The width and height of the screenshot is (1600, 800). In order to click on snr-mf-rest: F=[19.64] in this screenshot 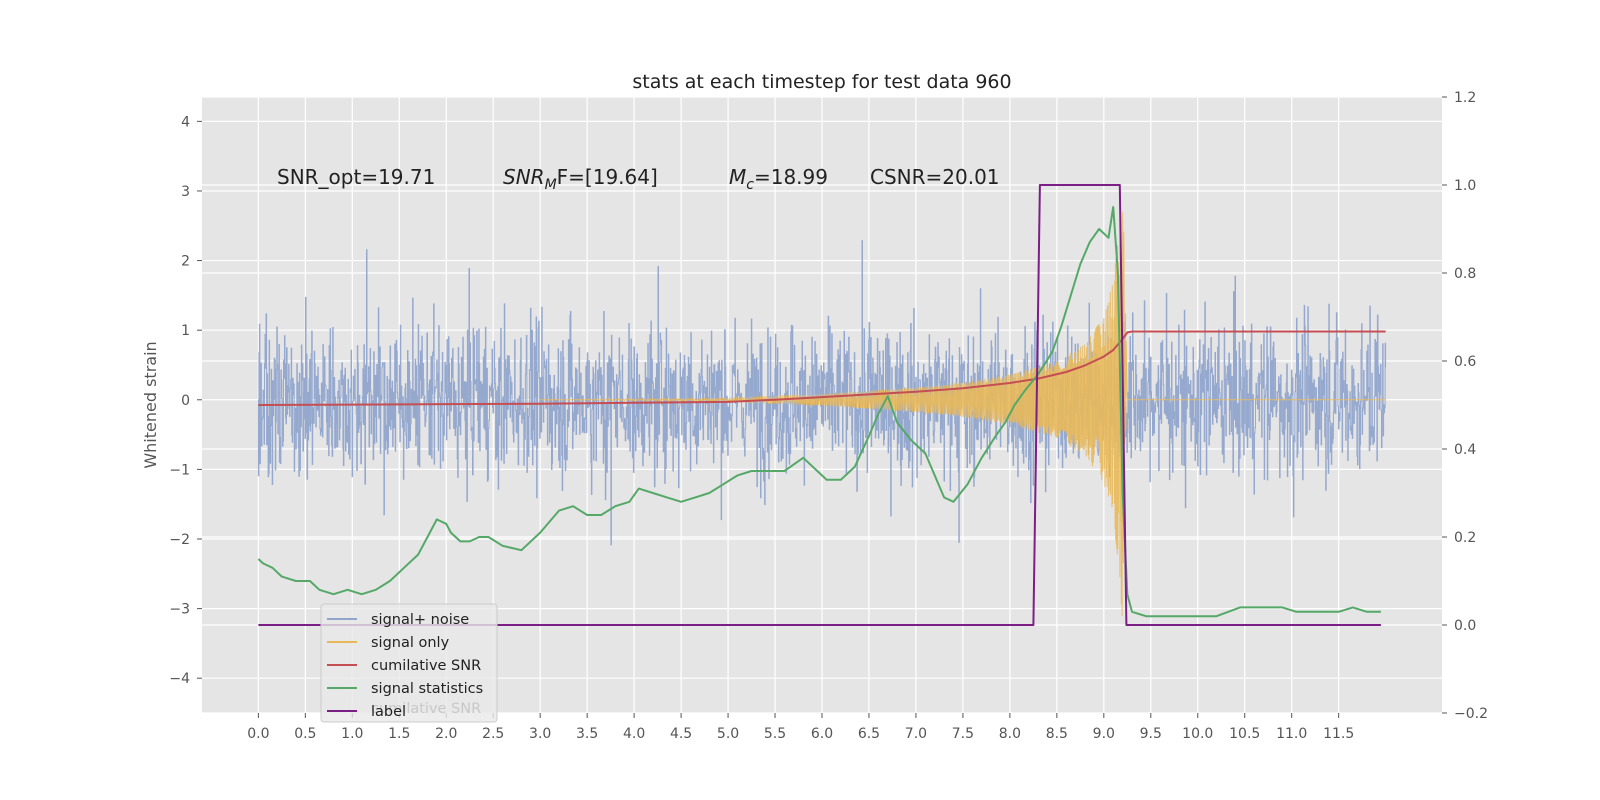, I will do `click(607, 177)`.